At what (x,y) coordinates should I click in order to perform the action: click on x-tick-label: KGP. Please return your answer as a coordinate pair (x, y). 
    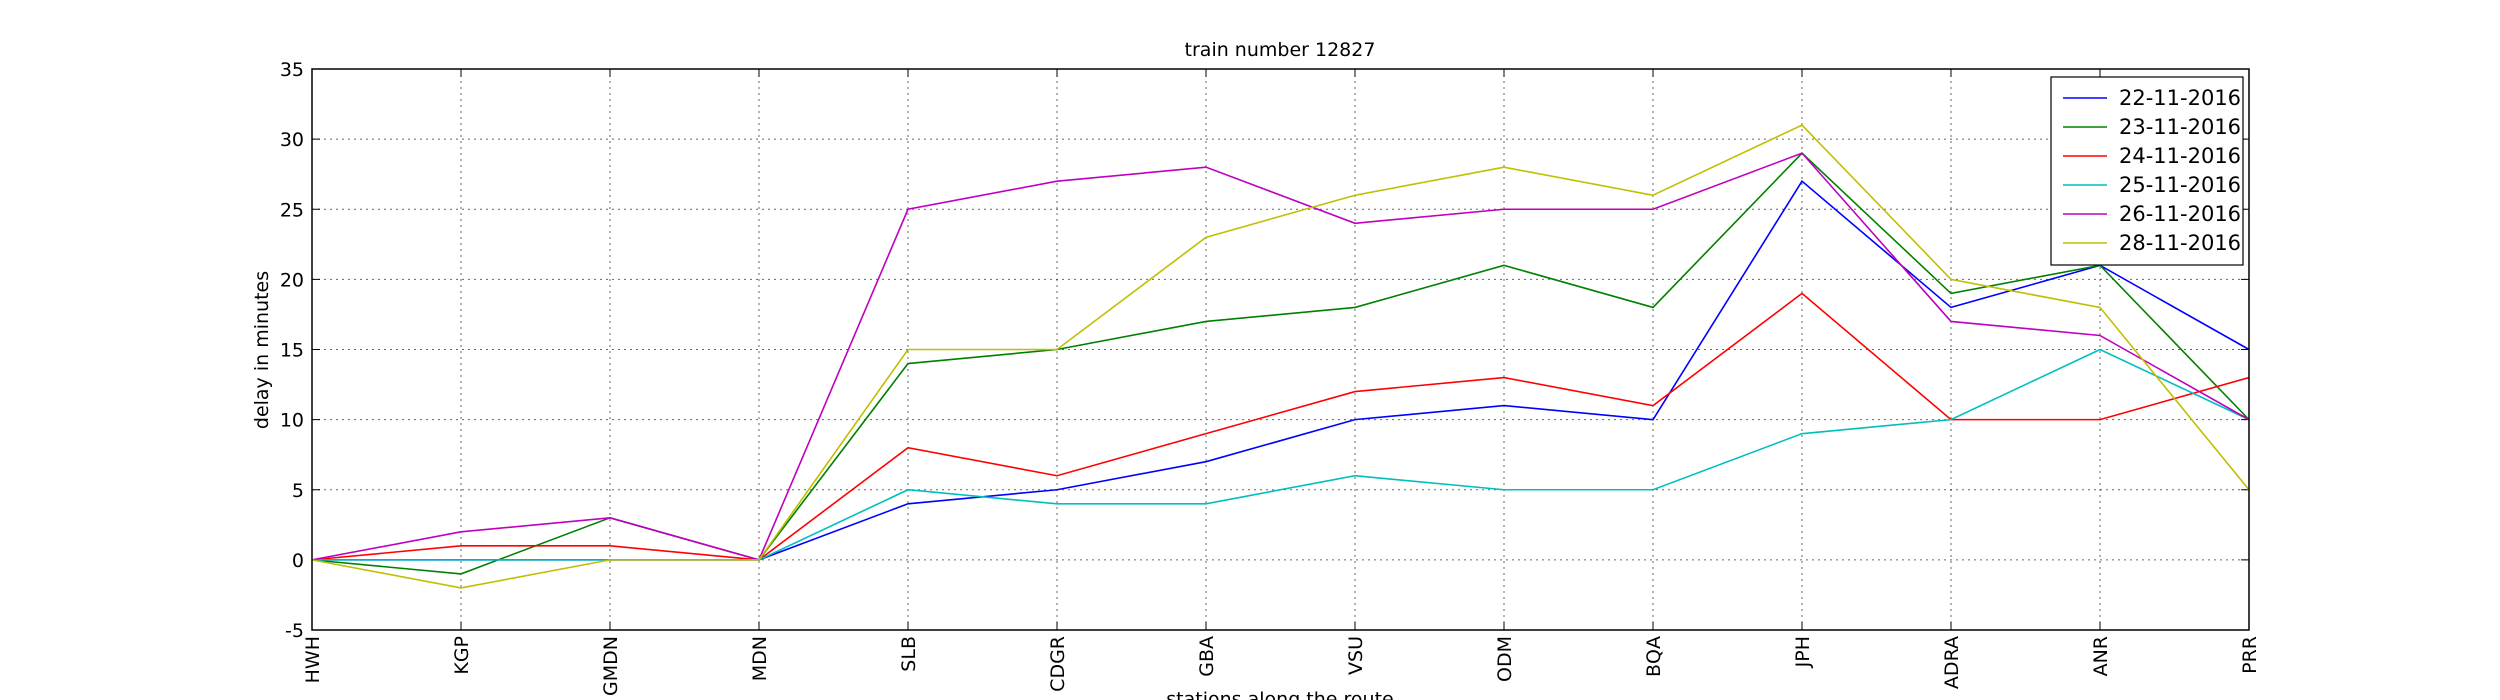
    Looking at the image, I should click on (462, 655).